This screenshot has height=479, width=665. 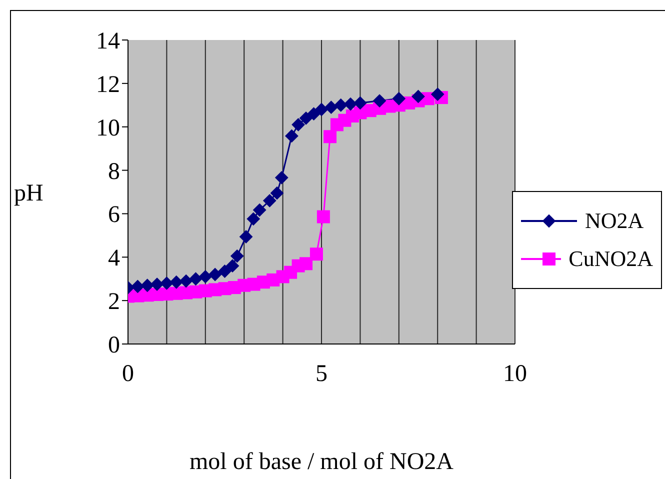 I want to click on y-tick-label: 10, so click(x=108, y=128).